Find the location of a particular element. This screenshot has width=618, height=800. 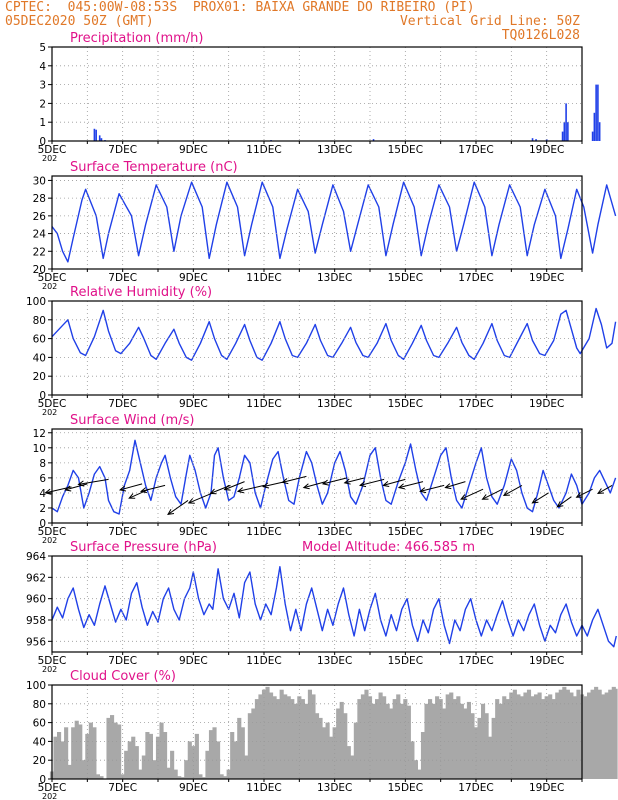

y-tick-label: 956 is located at coordinates (36, 642).